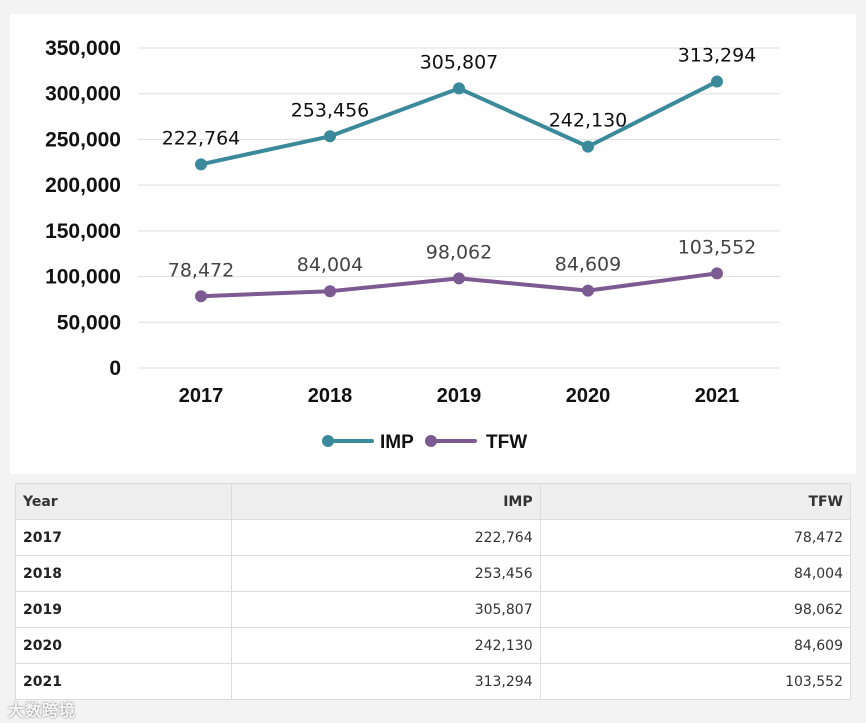 The image size is (866, 723). What do you see at coordinates (459, 62) in the screenshot?
I see `imp-data-label: 305,807` at bounding box center [459, 62].